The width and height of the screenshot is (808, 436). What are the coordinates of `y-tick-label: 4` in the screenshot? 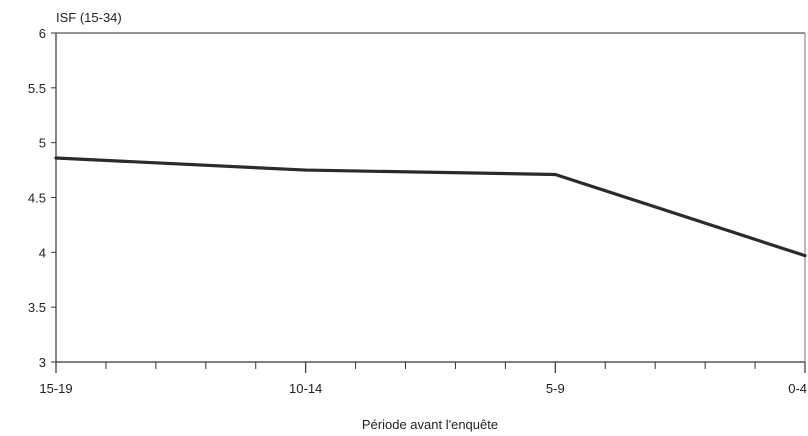 It's located at (42, 252).